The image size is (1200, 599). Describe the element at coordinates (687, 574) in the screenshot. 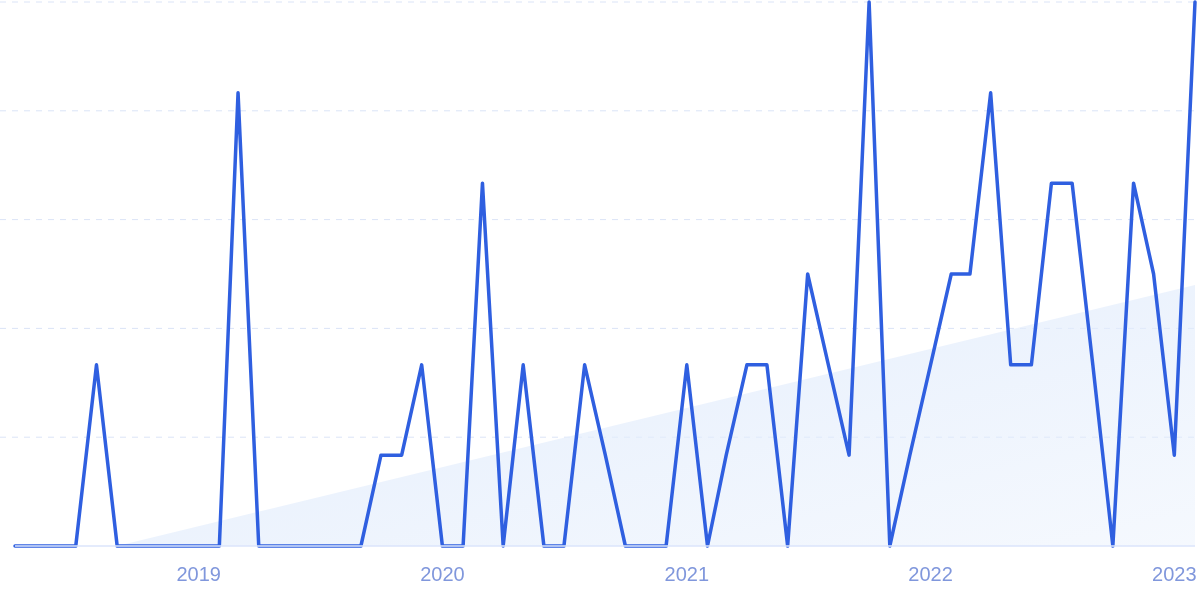

I see `x-tick-label: 2021` at that location.